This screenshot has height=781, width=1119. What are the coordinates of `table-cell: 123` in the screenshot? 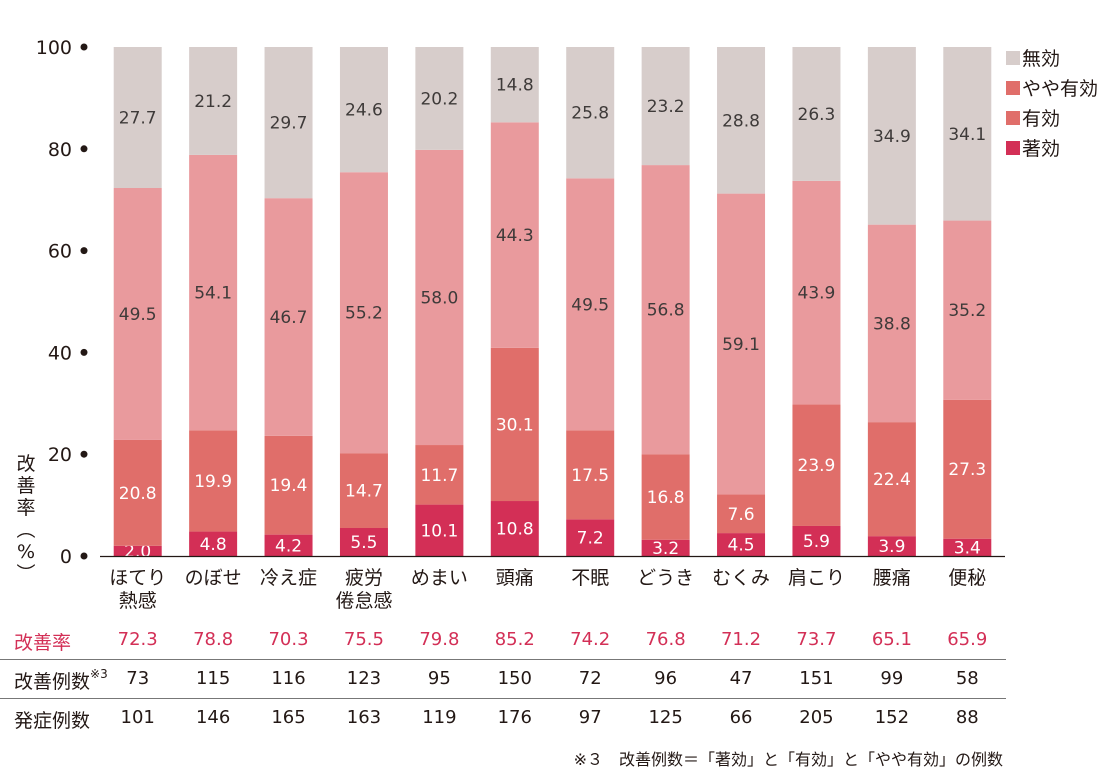 It's located at (364, 678).